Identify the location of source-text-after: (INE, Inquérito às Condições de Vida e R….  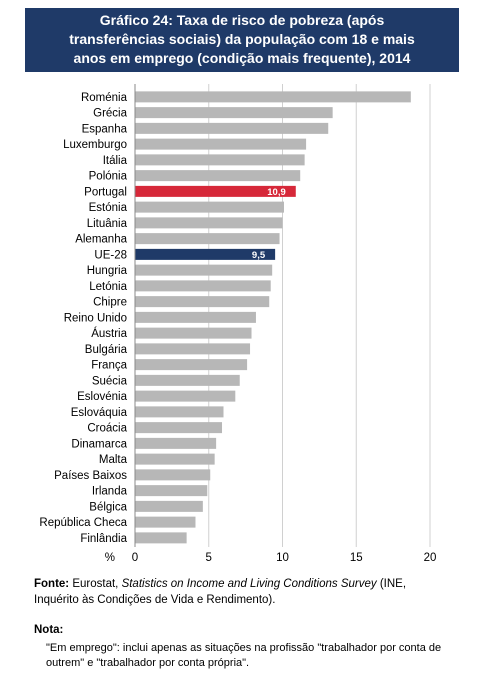
(220, 592).